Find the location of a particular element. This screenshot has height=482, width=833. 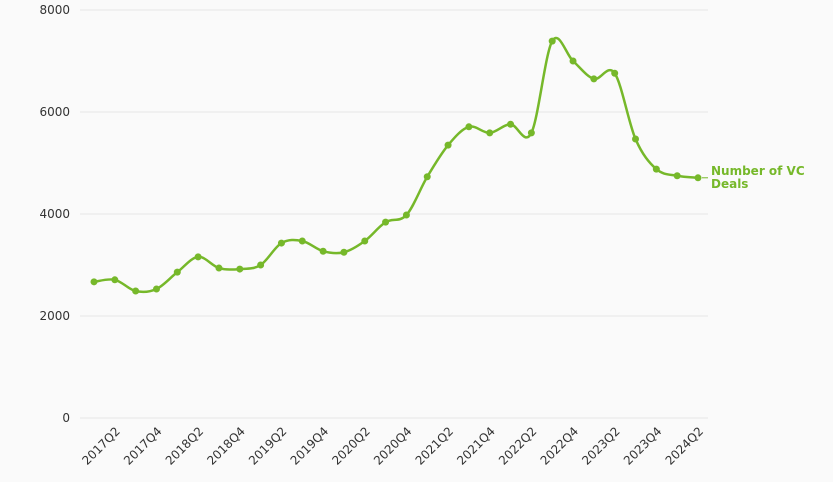

x-tick-label: 2018Q2 is located at coordinates (185, 446).